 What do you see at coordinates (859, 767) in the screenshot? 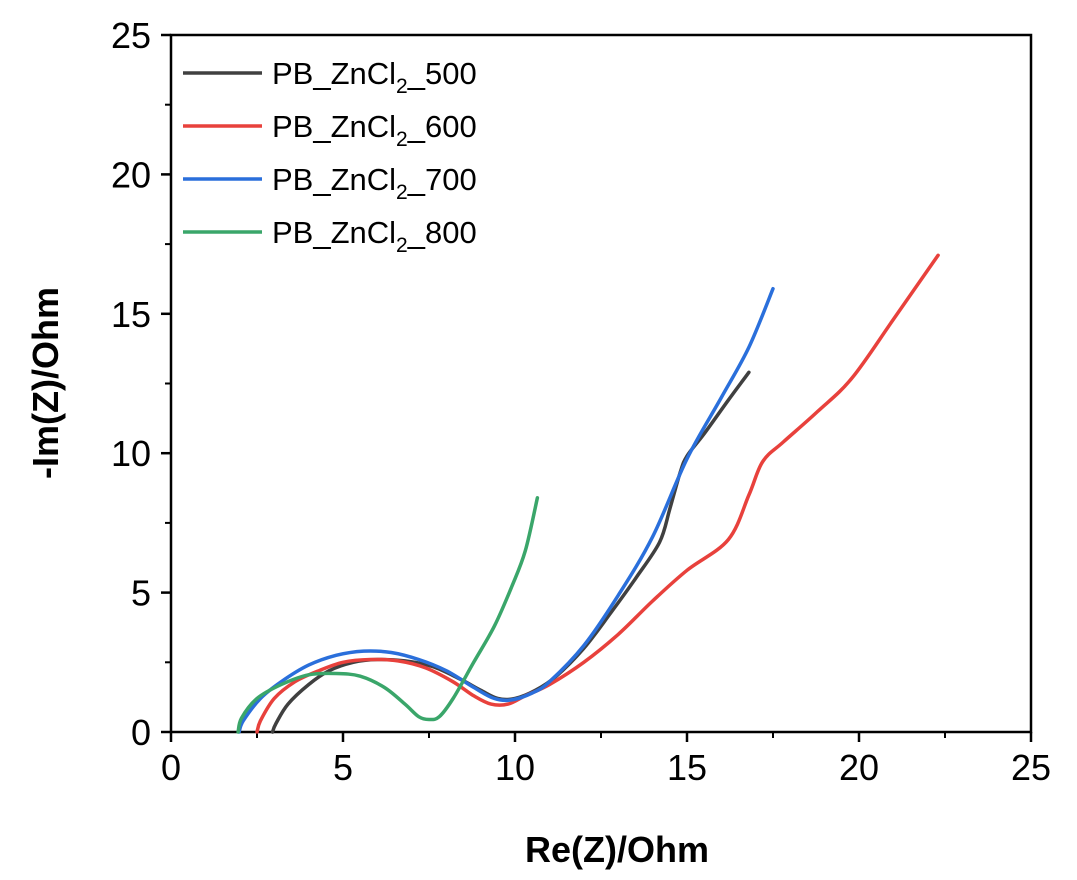
I see `x-tick-label: 20` at bounding box center [859, 767].